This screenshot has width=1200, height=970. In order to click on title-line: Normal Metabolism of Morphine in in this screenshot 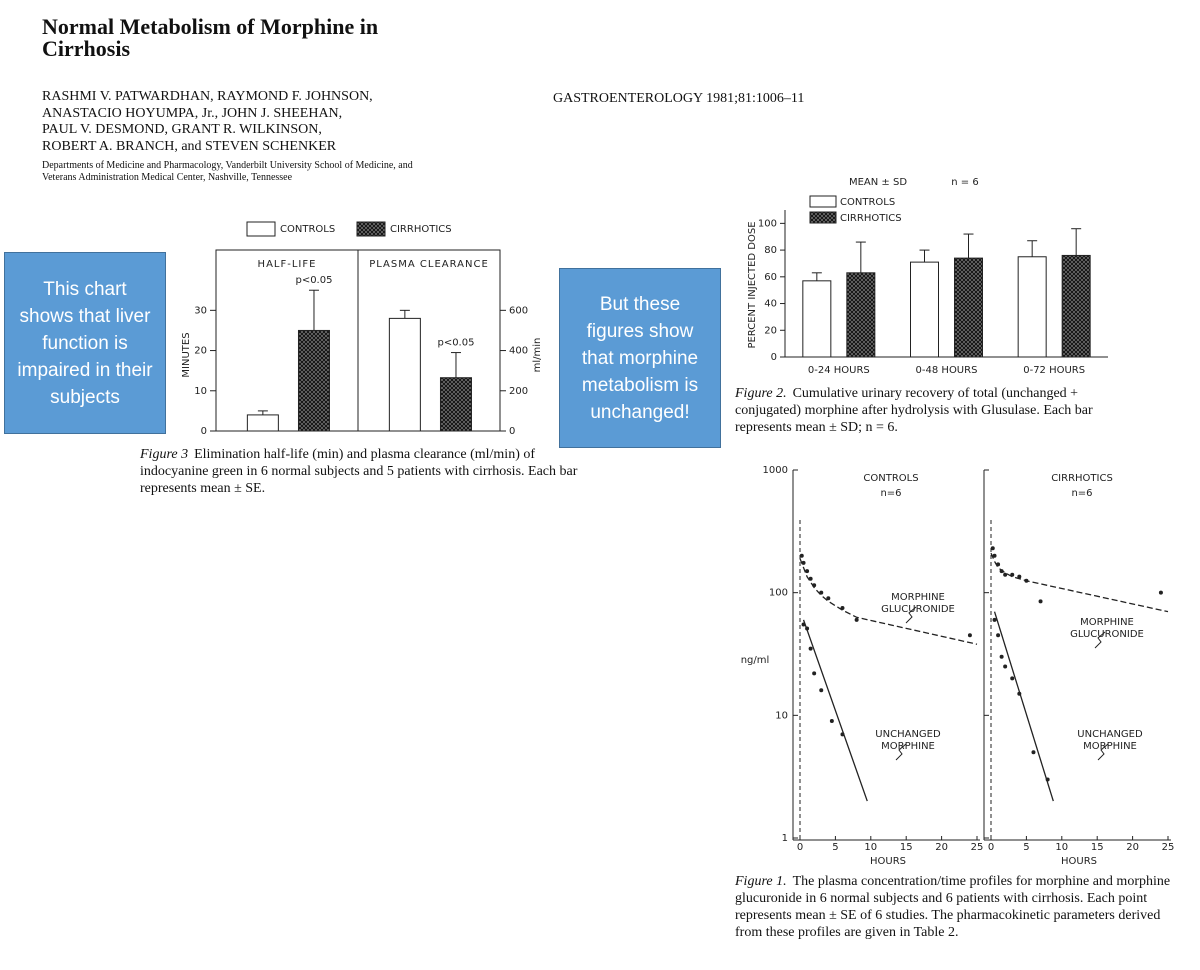, I will do `click(210, 26)`.